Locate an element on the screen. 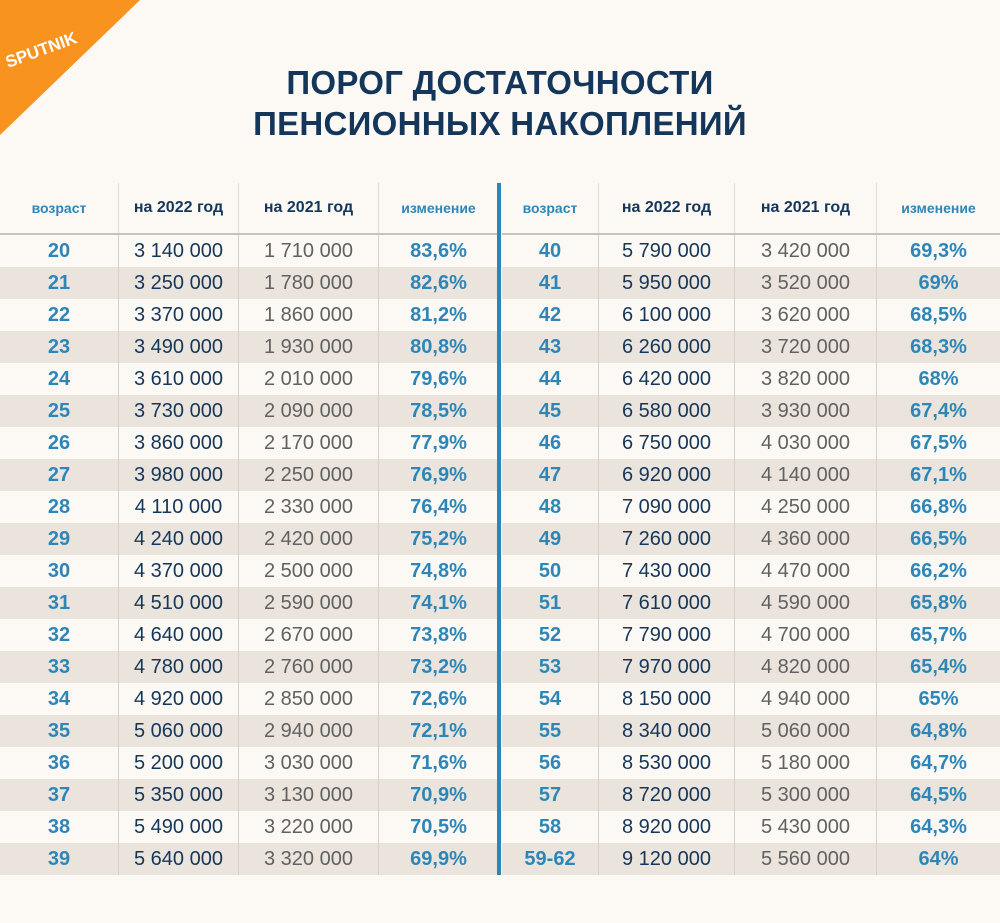 Image resolution: width=1000 pixels, height=923 pixels. table-row: 58 8 920 000 5 430 000 64,3% is located at coordinates (751, 827).